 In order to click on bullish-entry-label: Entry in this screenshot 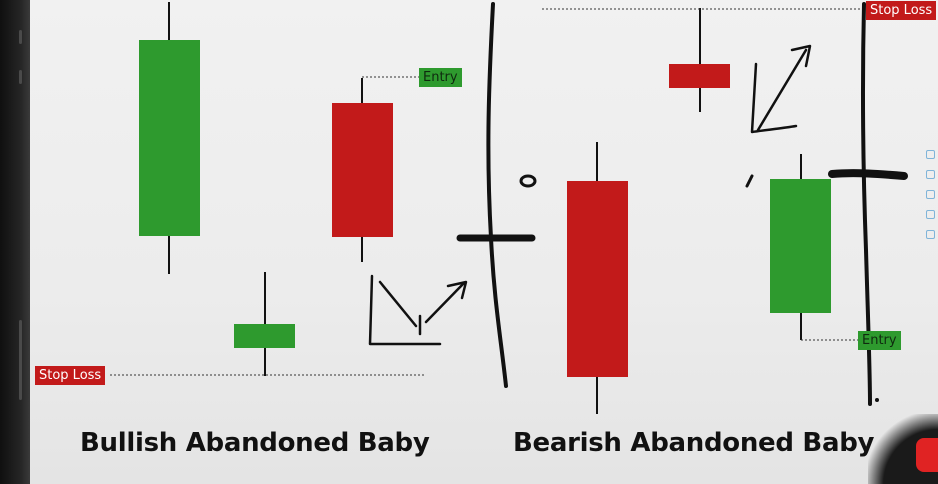, I will do `click(440, 77)`.